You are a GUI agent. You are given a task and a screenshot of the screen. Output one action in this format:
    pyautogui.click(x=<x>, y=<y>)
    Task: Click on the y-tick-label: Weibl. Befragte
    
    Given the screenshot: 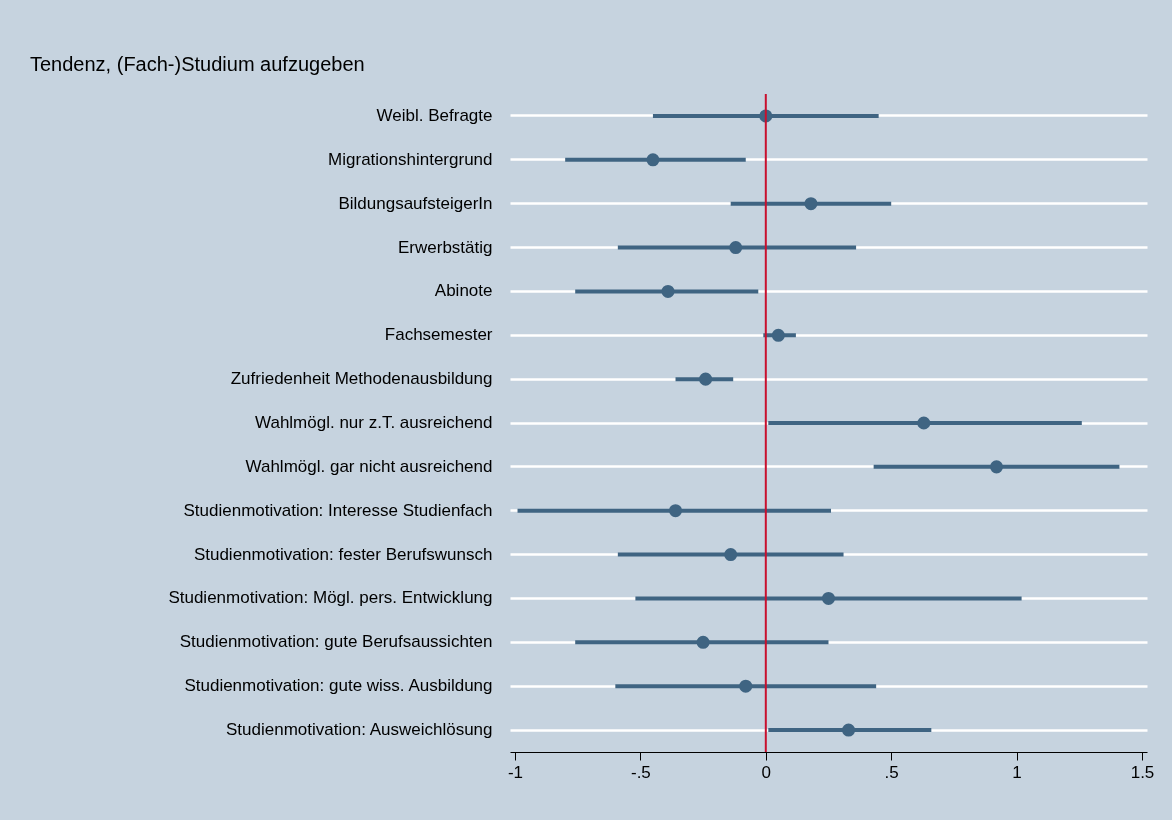 What is the action you would take?
    pyautogui.click(x=434, y=115)
    